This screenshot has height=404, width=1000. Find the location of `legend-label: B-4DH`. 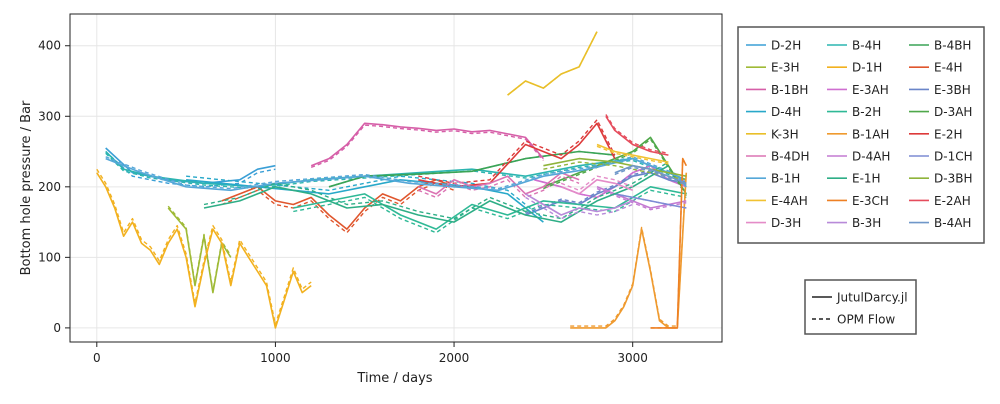

legend-label: B-4DH is located at coordinates (790, 157).